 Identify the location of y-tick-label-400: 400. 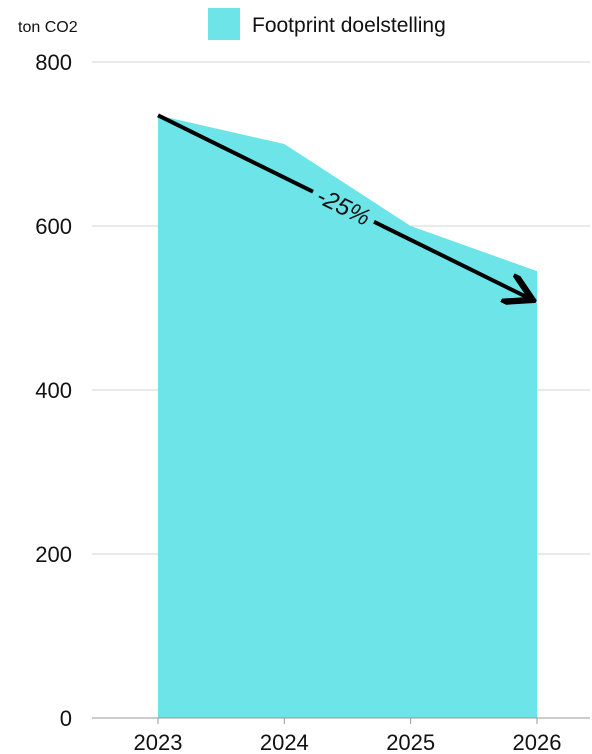
(53, 390).